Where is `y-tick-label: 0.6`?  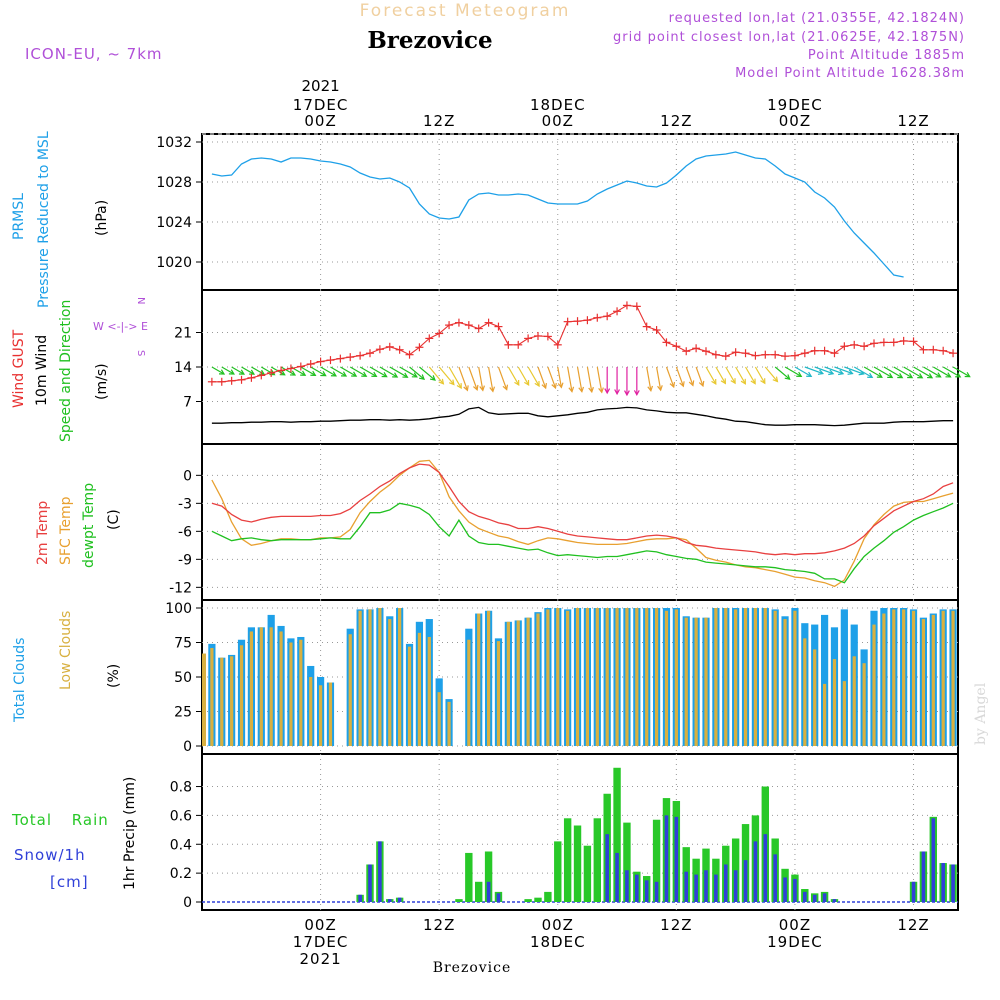 y-tick-label: 0.6 is located at coordinates (181, 816).